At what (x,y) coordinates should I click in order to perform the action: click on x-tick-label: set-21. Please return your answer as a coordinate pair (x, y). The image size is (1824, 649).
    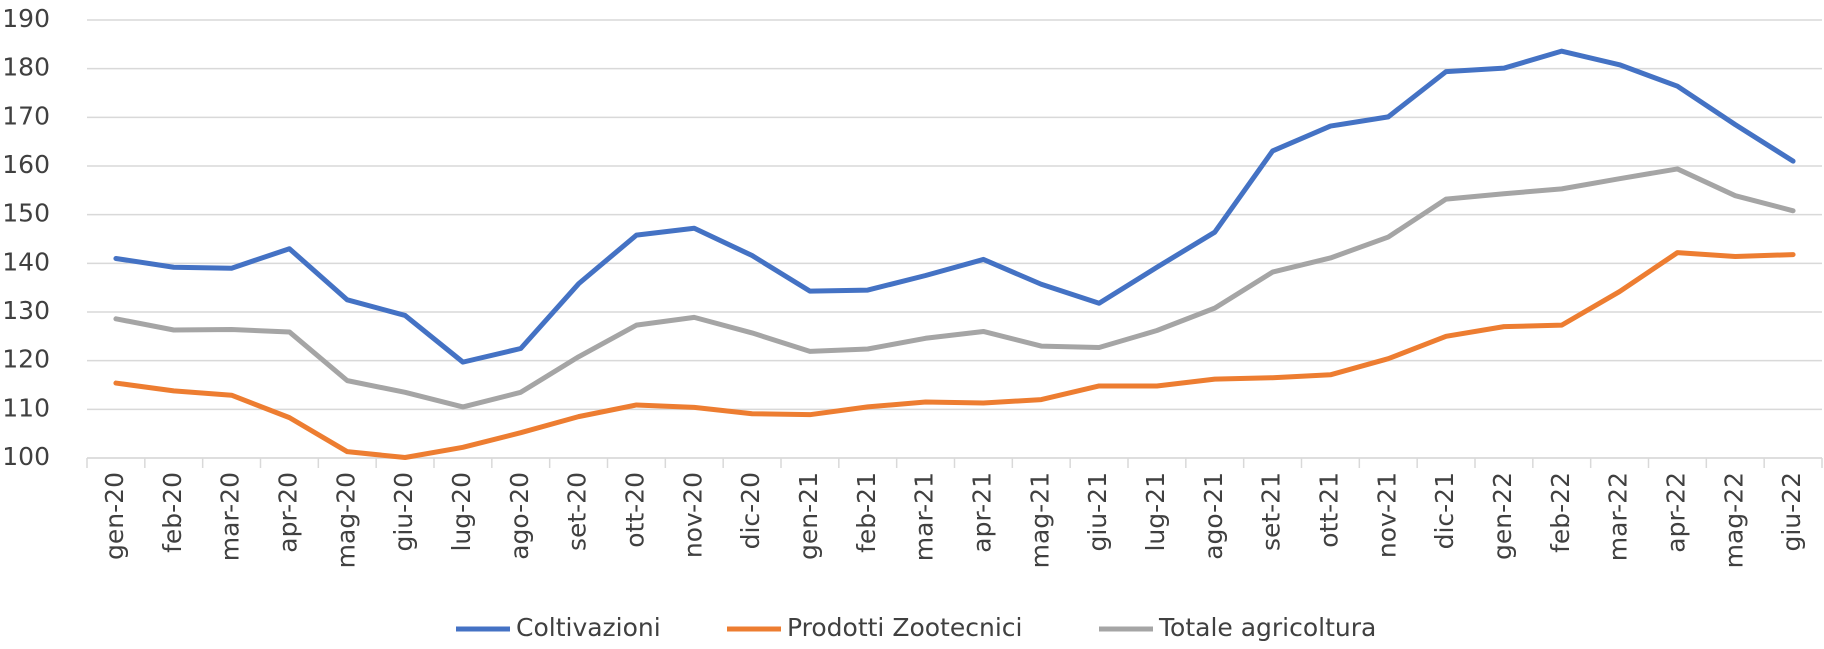
    Looking at the image, I should click on (1271, 511).